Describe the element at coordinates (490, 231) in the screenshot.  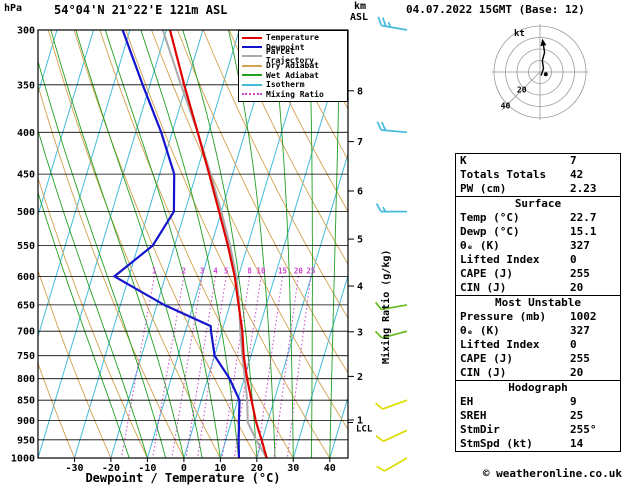
I see `stat-label: Dewp (°C)` at that location.